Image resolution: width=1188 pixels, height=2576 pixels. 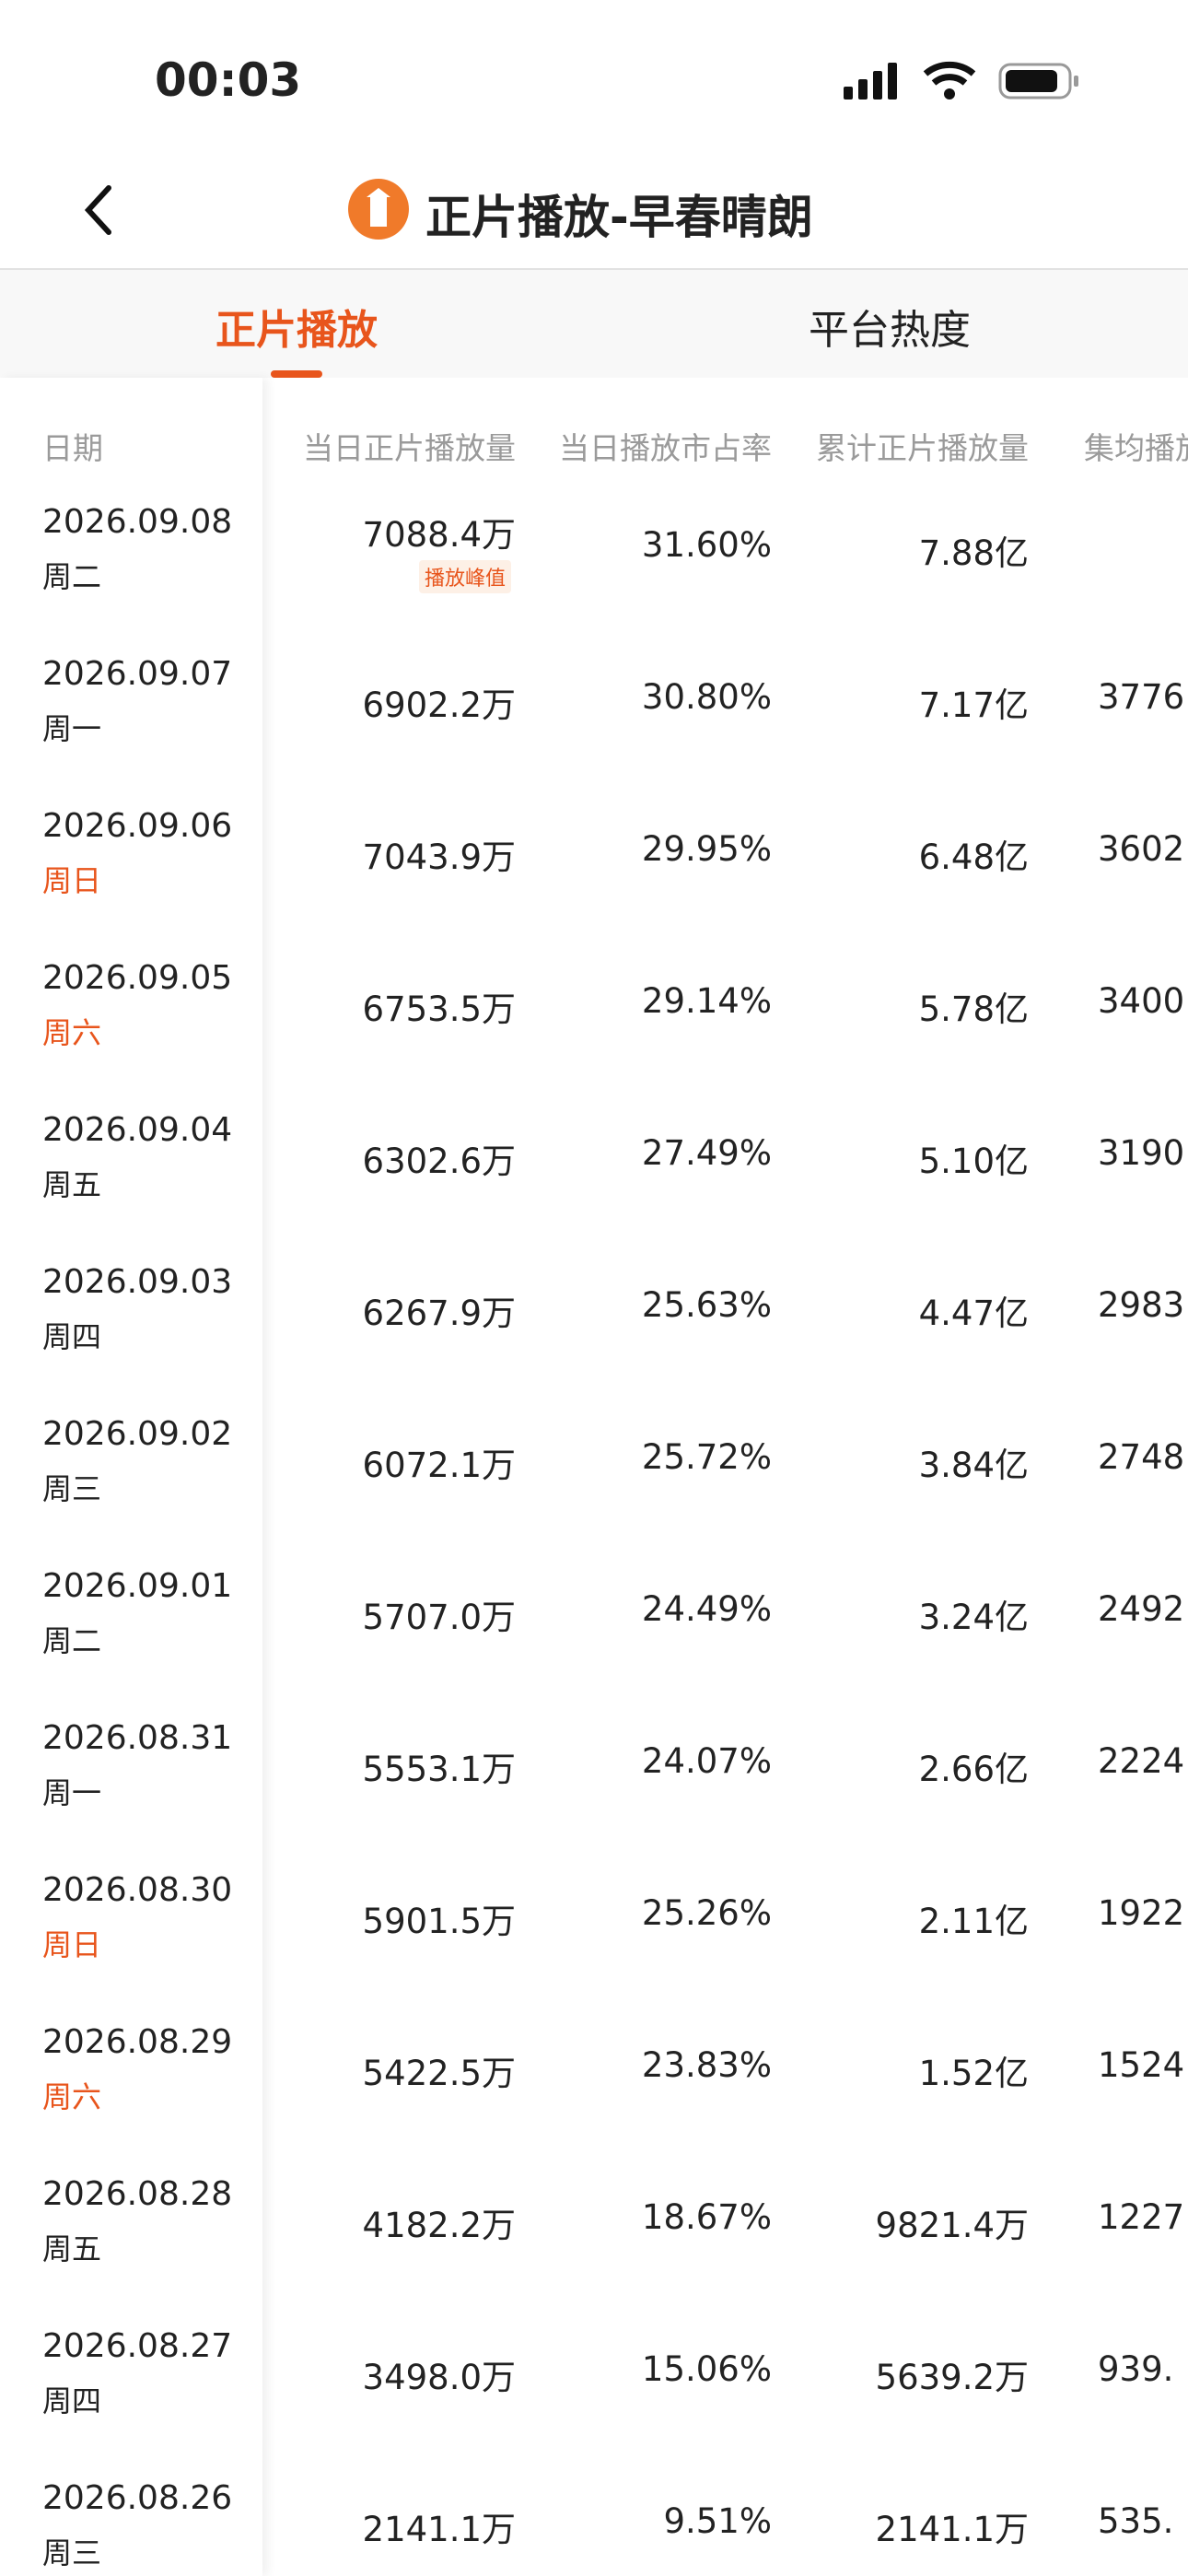 What do you see at coordinates (439, 1009) in the screenshot?
I see `daily-plays: 6753.5万` at bounding box center [439, 1009].